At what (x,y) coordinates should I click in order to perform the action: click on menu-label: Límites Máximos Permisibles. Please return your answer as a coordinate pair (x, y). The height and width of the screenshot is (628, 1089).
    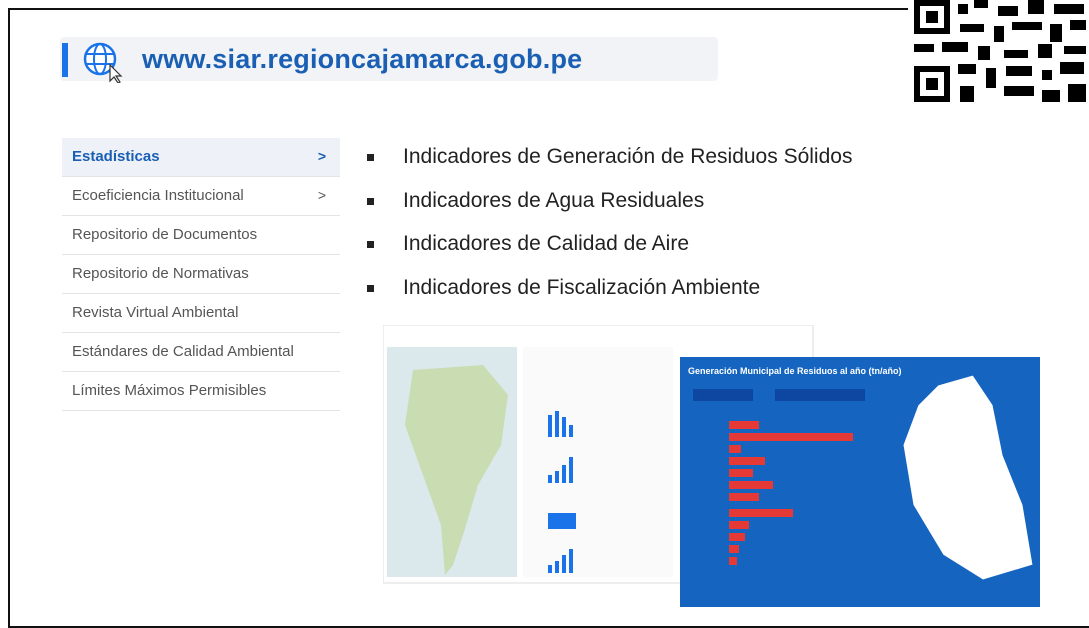
    Looking at the image, I should click on (169, 390).